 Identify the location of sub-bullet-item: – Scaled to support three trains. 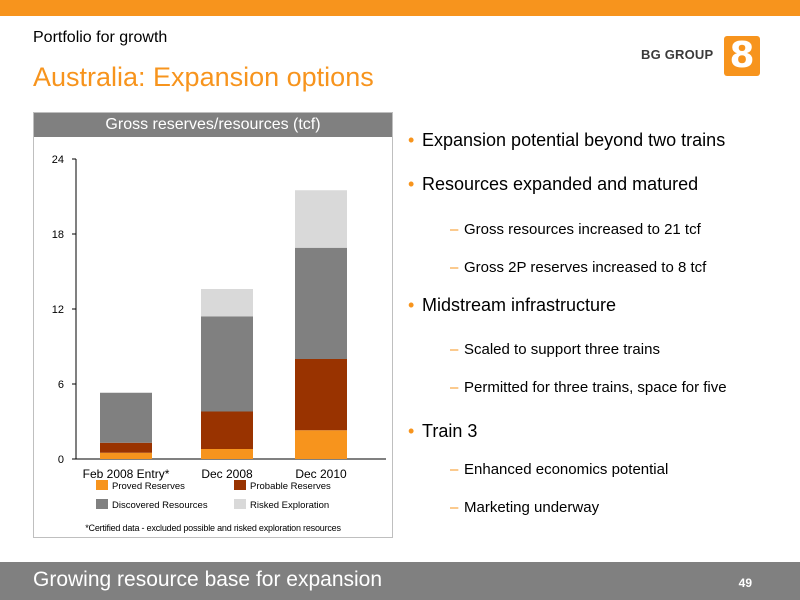
(555, 349).